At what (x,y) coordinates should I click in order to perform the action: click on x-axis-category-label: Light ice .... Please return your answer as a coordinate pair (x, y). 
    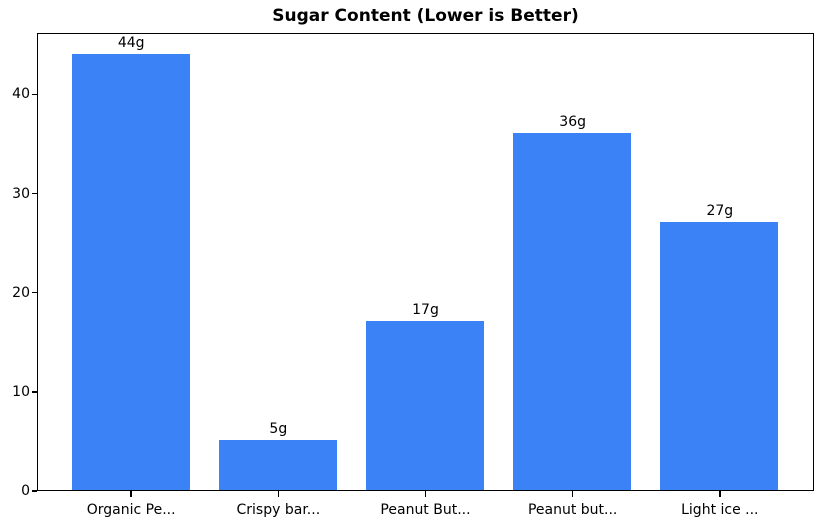
    Looking at the image, I should click on (720, 510).